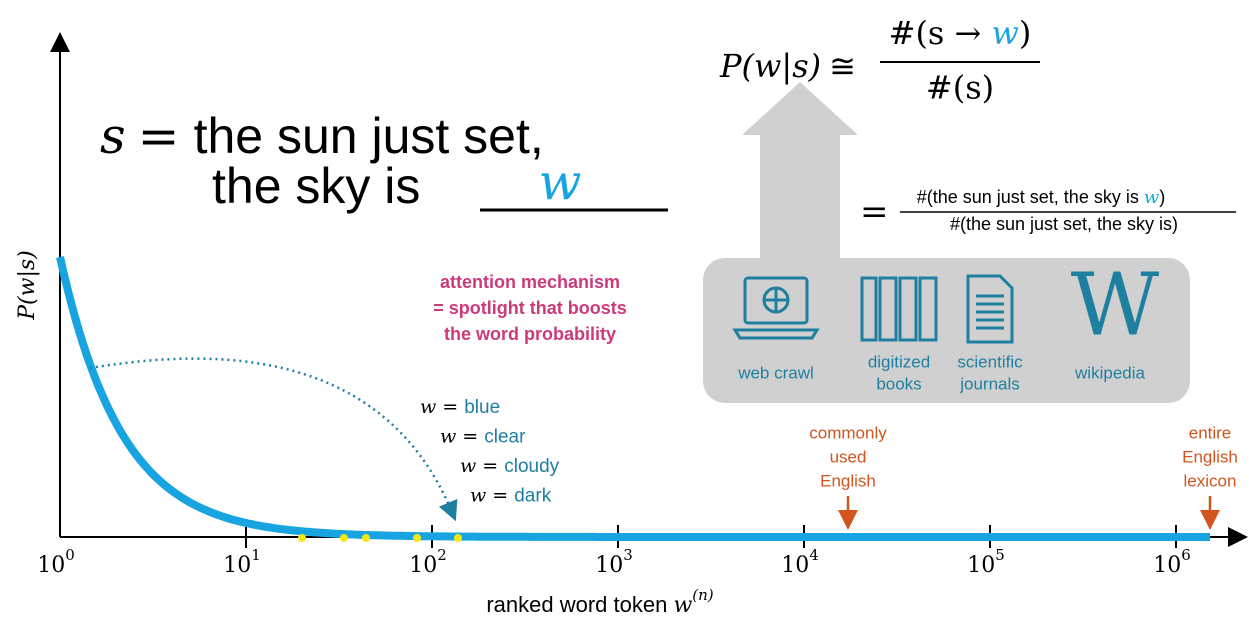 This screenshot has width=1249, height=618. I want to click on source-label: books, so click(898, 383).